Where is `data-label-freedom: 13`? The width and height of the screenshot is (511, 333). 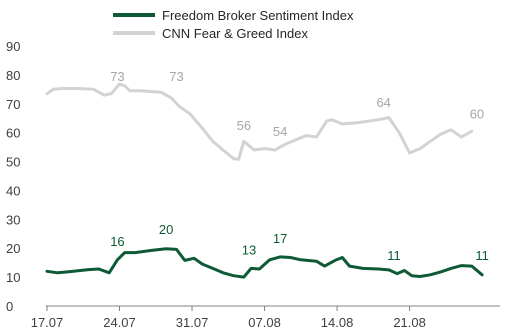
data-label-freedom: 13 is located at coordinates (249, 249).